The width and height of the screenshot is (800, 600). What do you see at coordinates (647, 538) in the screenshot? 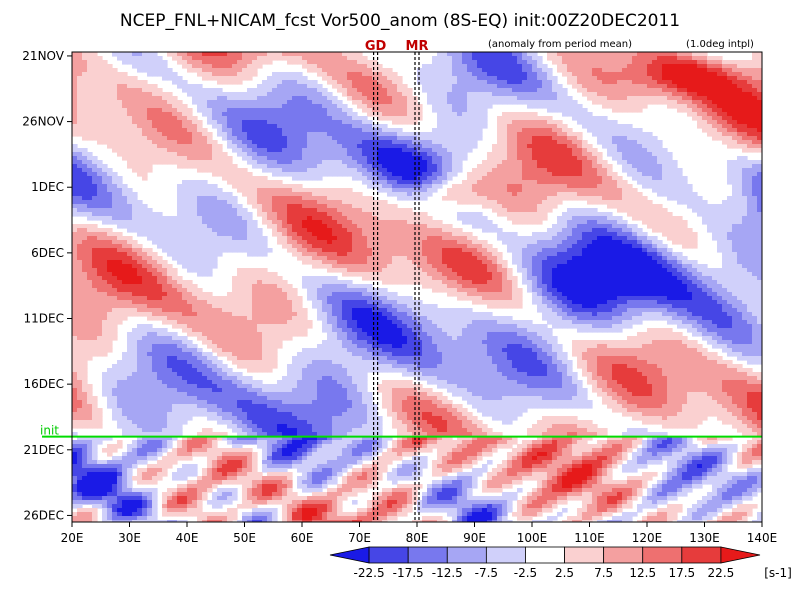
I see `x-tick-label: 120E` at bounding box center [647, 538].